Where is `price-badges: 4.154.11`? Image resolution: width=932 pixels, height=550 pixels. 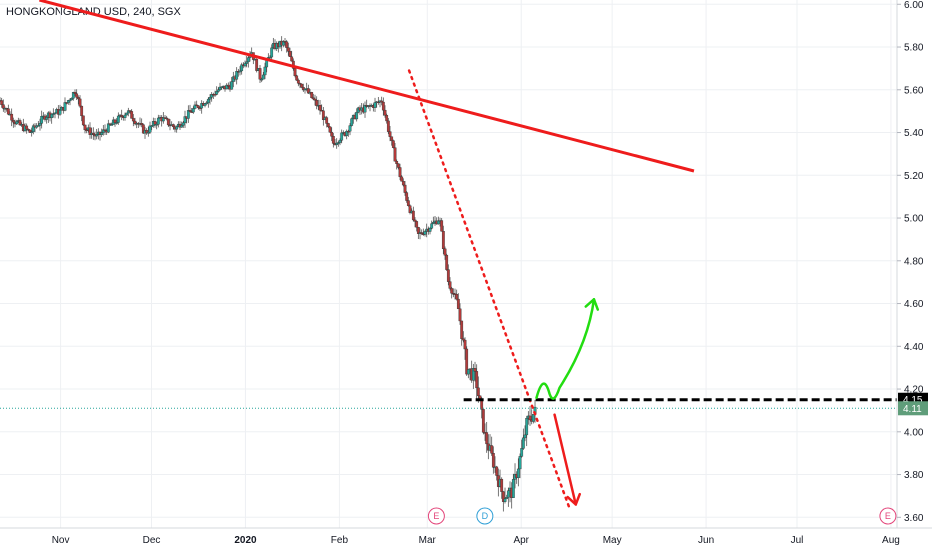
price-badges: 4.154.11 is located at coordinates (913, 404).